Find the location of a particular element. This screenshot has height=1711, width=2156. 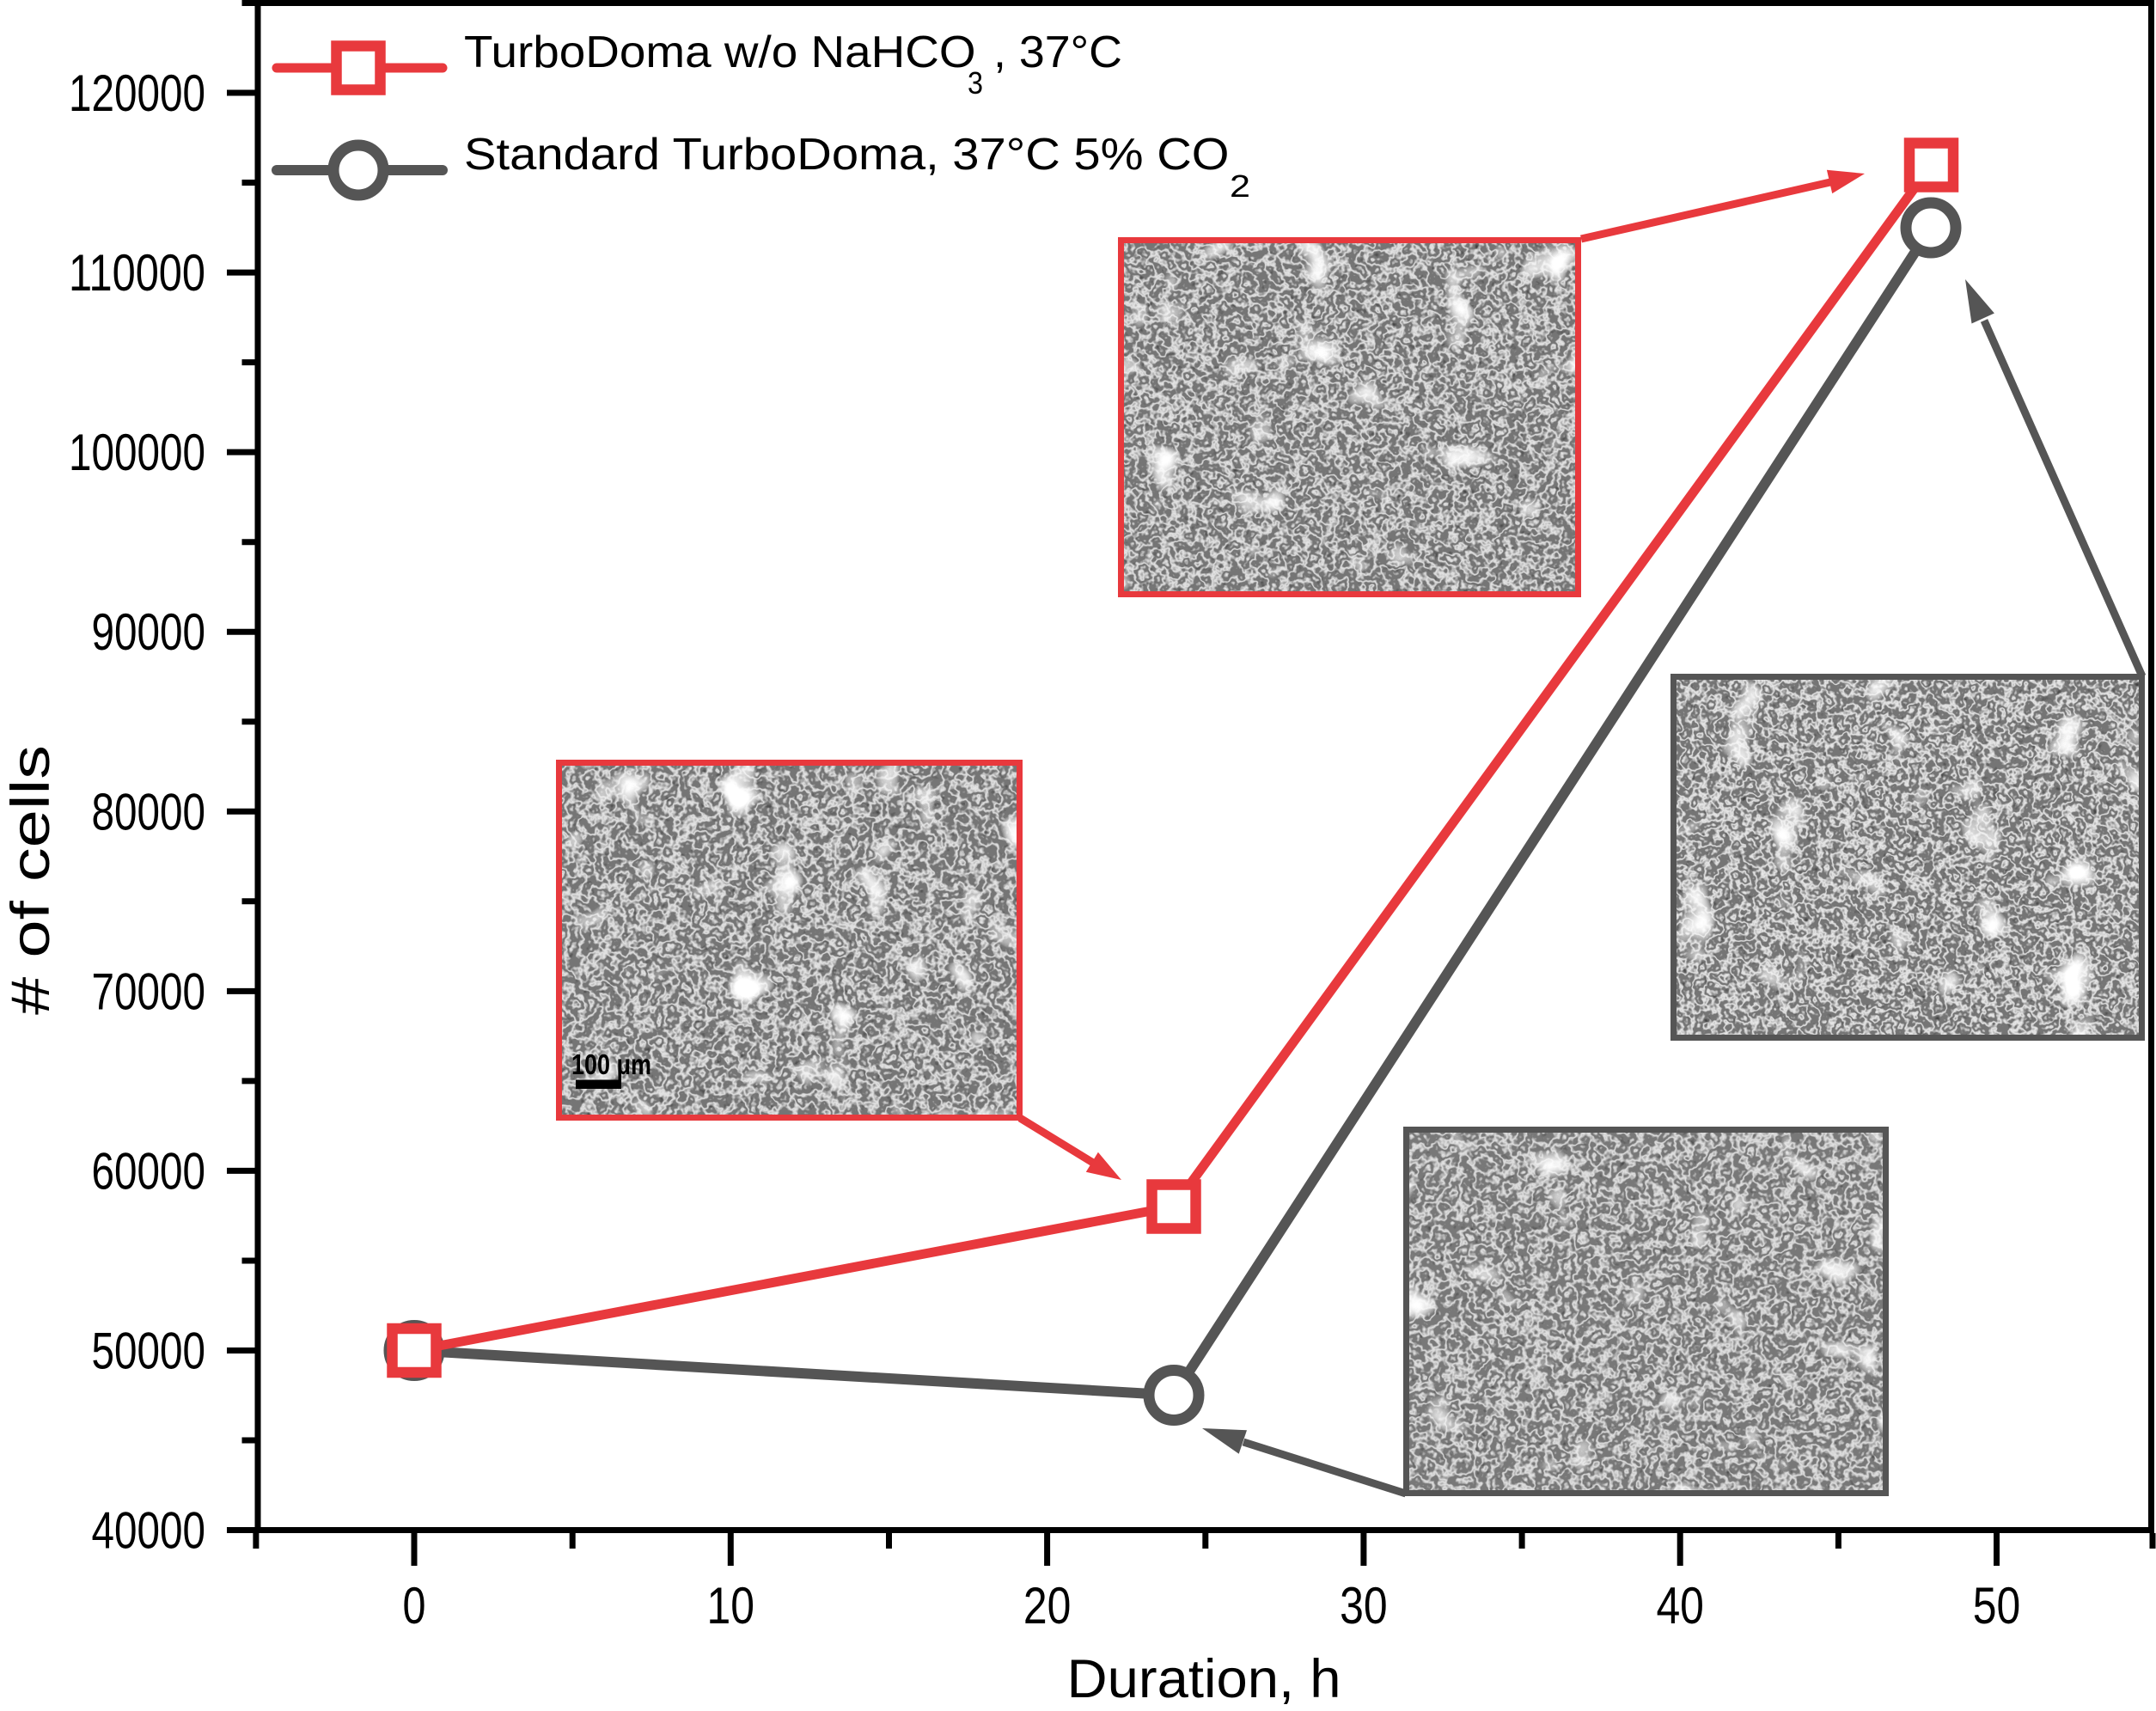

svg-text: Duration, h is located at coordinates (1204, 1679).